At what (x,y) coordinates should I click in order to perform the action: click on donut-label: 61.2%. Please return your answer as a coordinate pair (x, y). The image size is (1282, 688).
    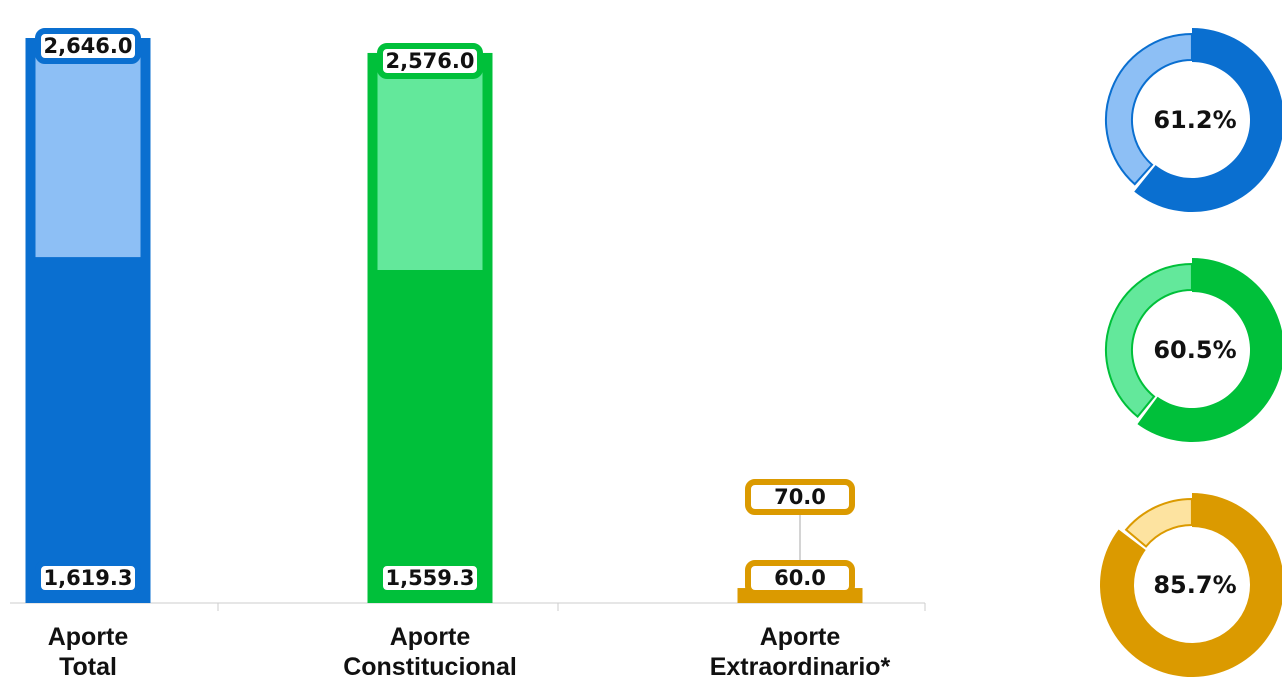
    Looking at the image, I should click on (1194, 120).